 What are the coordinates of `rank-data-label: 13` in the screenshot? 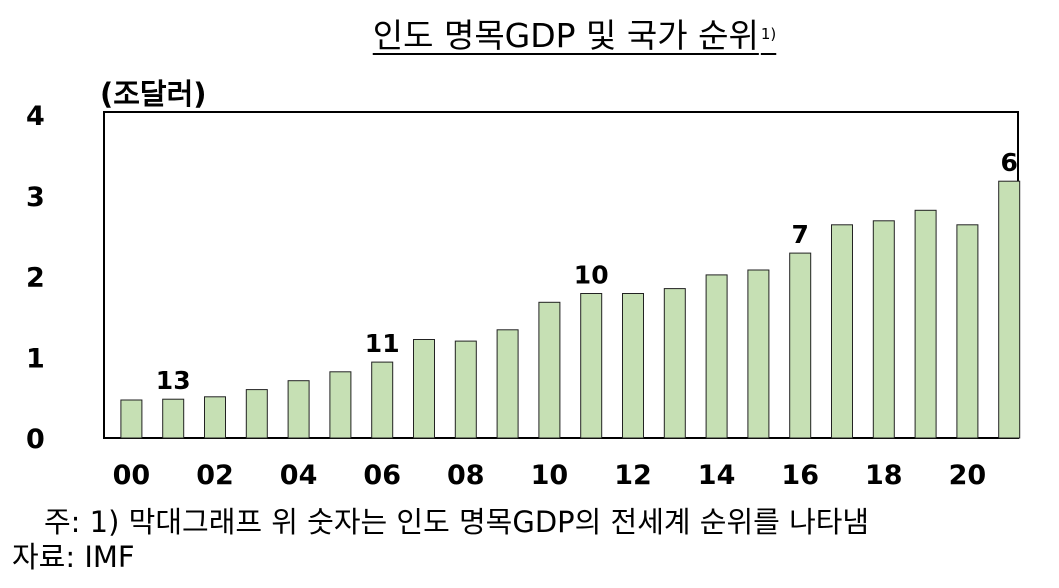 It's located at (173, 380).